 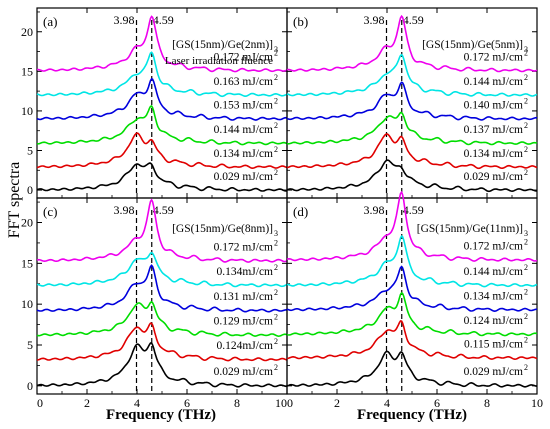 I want to click on figure-xlabel-left: Frequency (THz), so click(x=161, y=415).